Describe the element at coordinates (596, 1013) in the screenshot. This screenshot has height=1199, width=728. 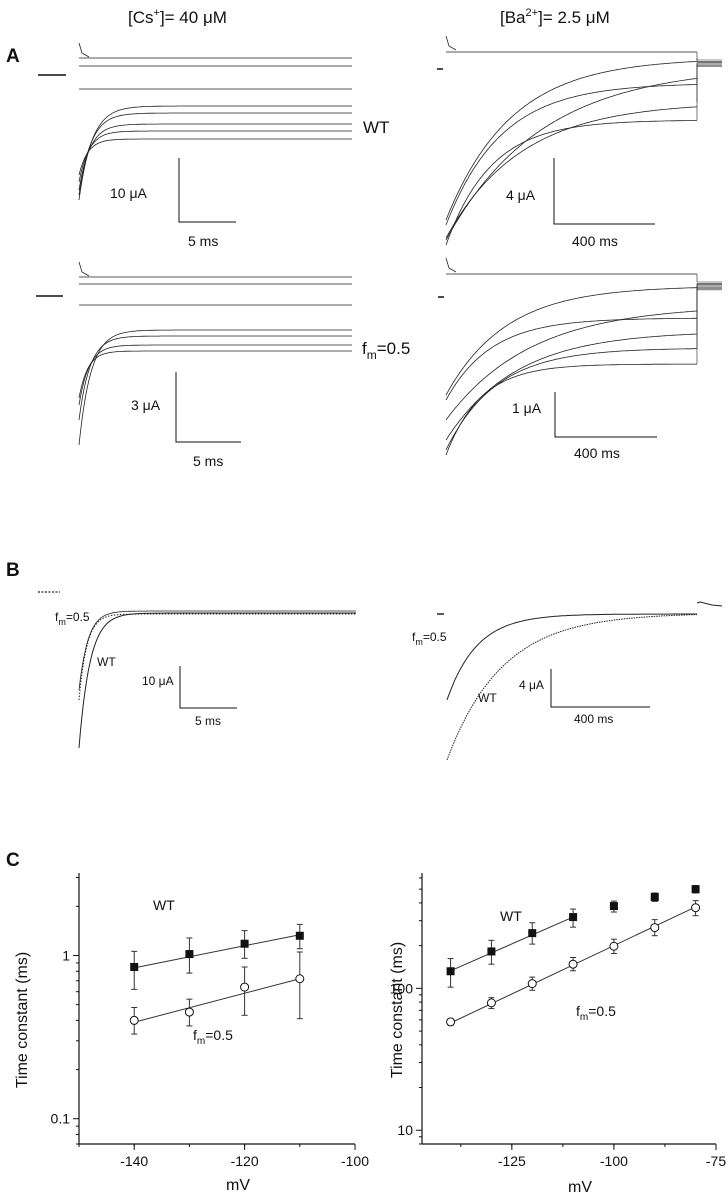
I see `c-right-fm-annotation: fm=0.5` at that location.